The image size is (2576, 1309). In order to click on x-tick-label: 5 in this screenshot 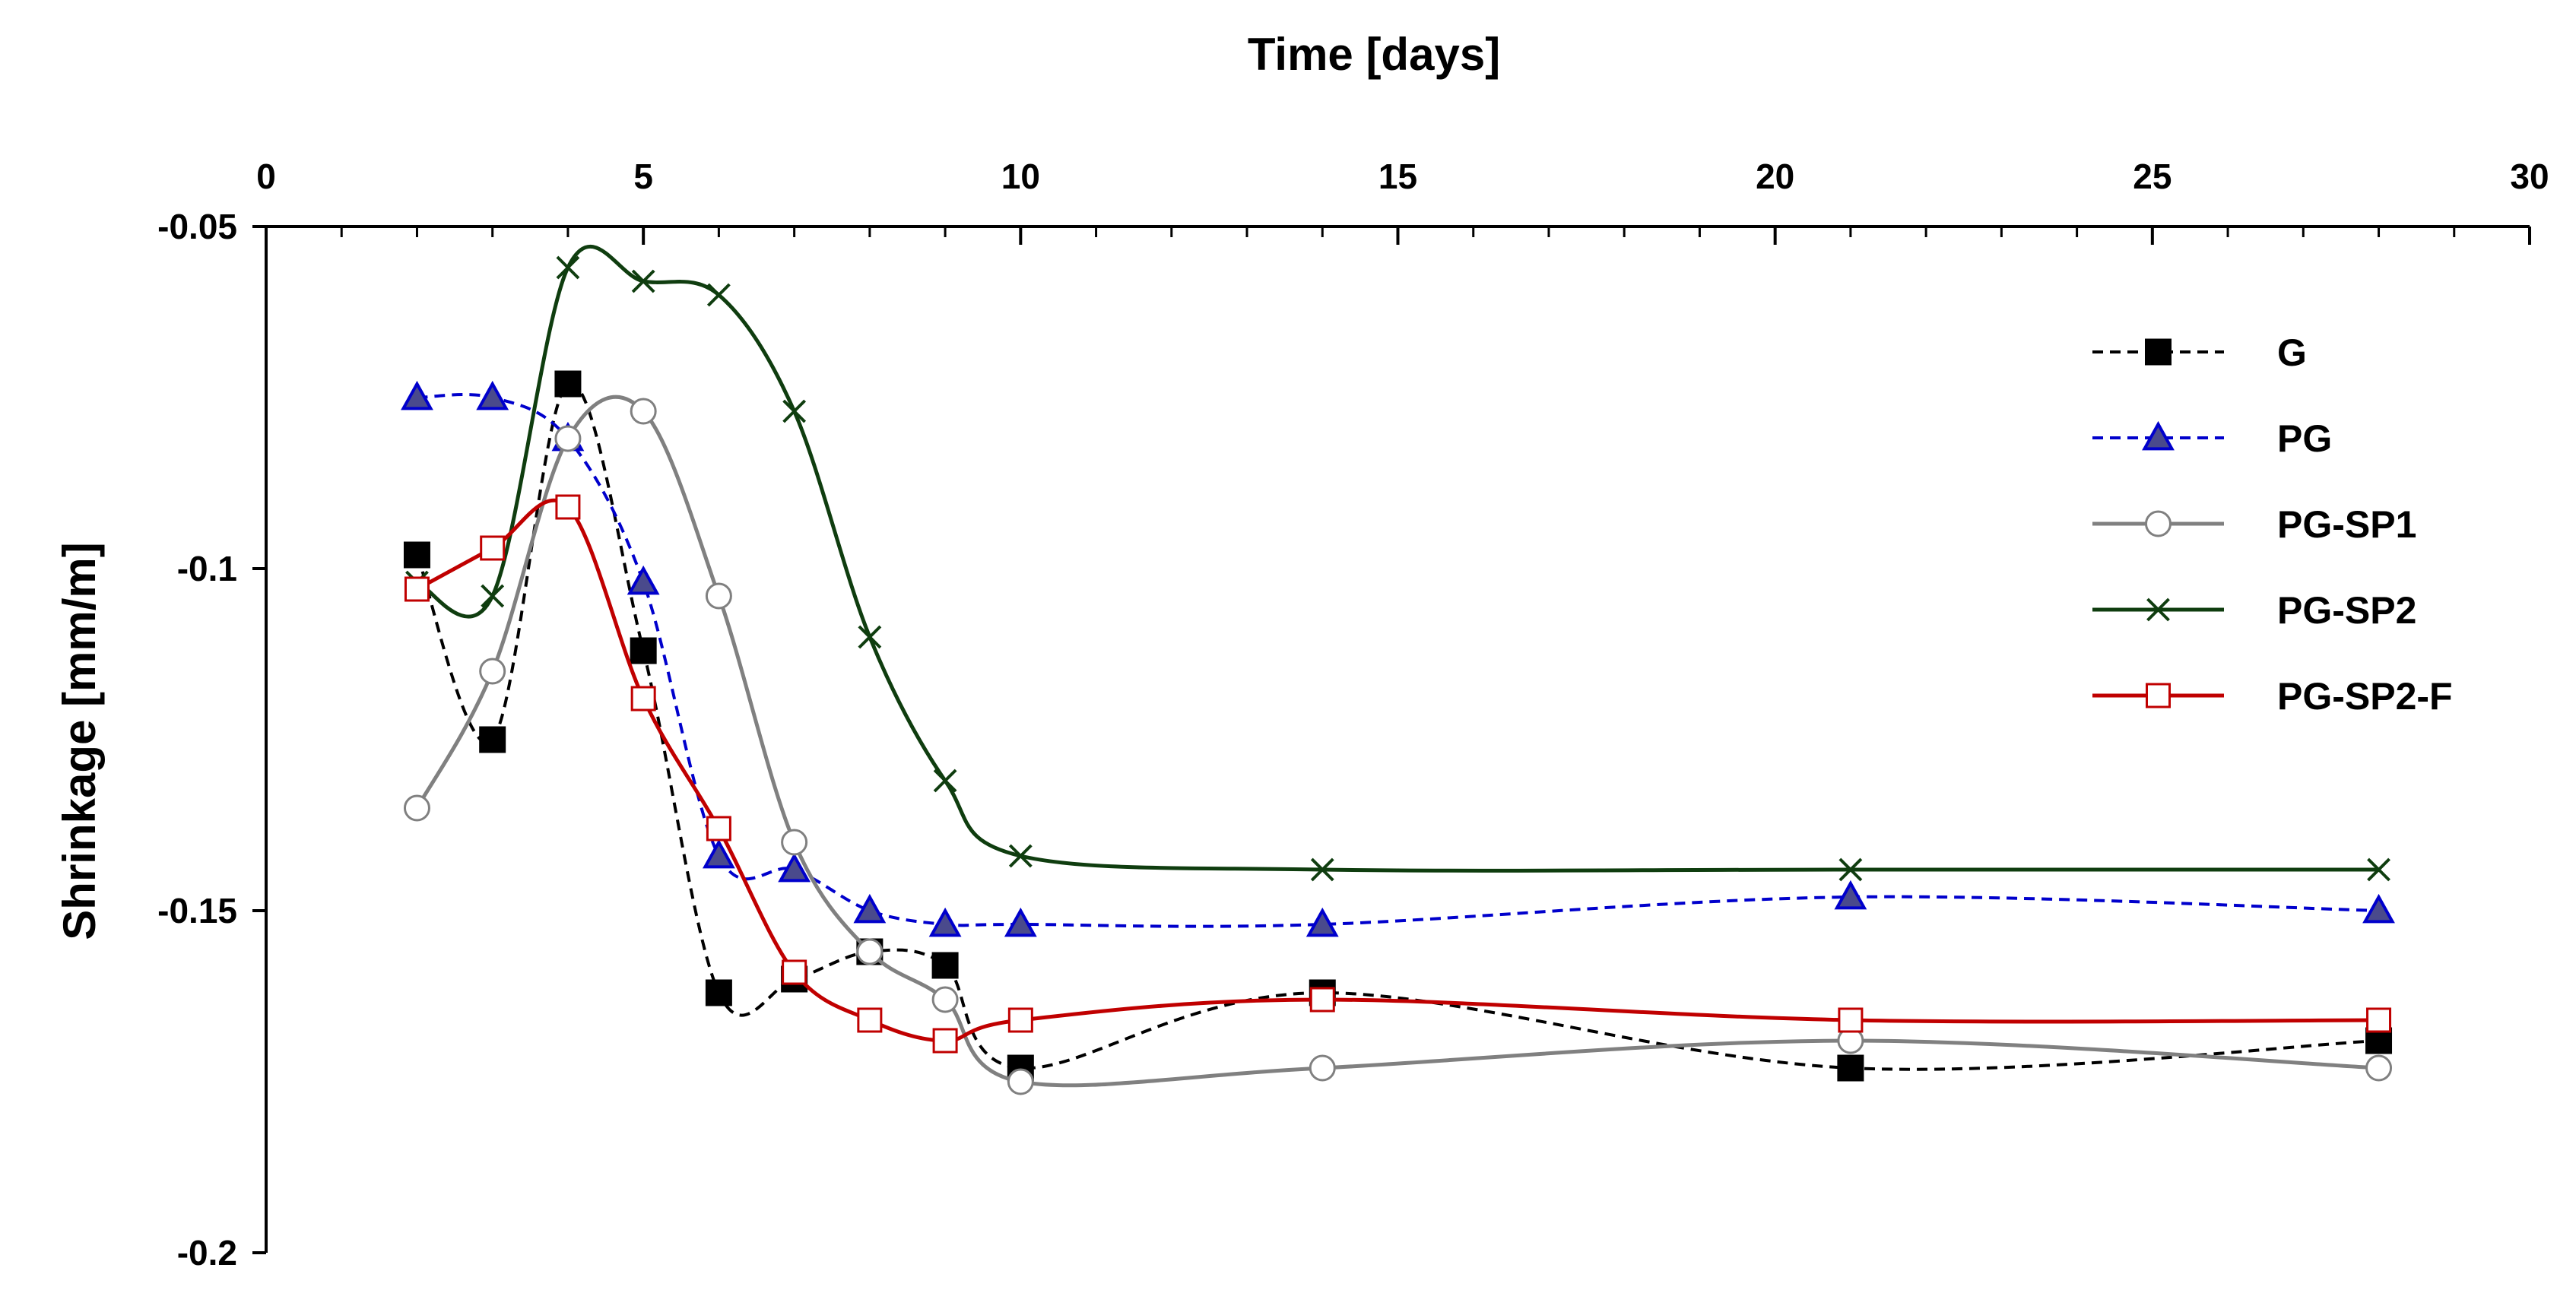, I will do `click(643, 176)`.